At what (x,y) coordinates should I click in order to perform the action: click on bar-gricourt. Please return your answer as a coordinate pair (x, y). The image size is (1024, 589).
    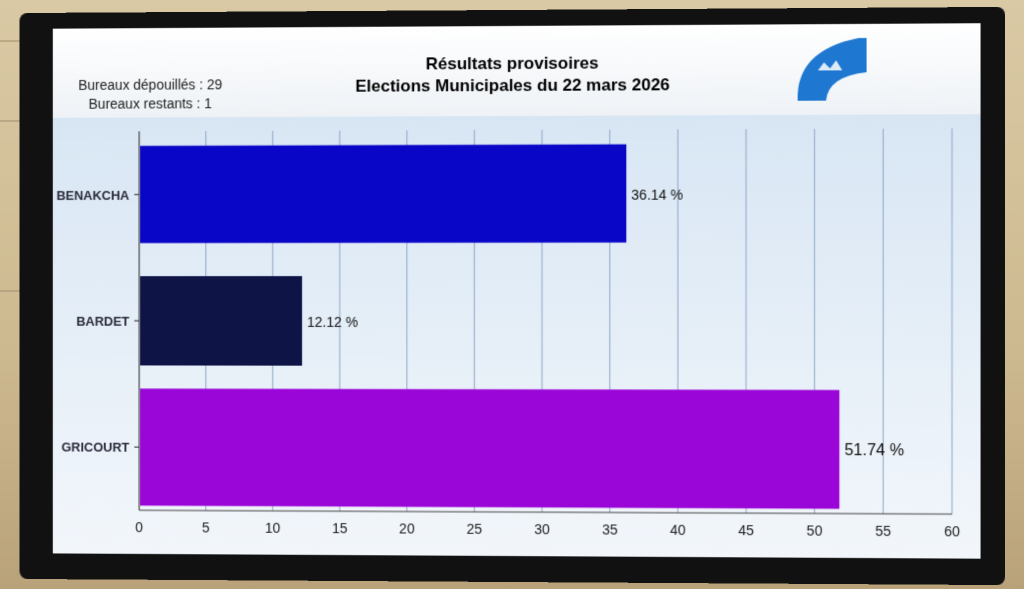
    Looking at the image, I should click on (490, 448).